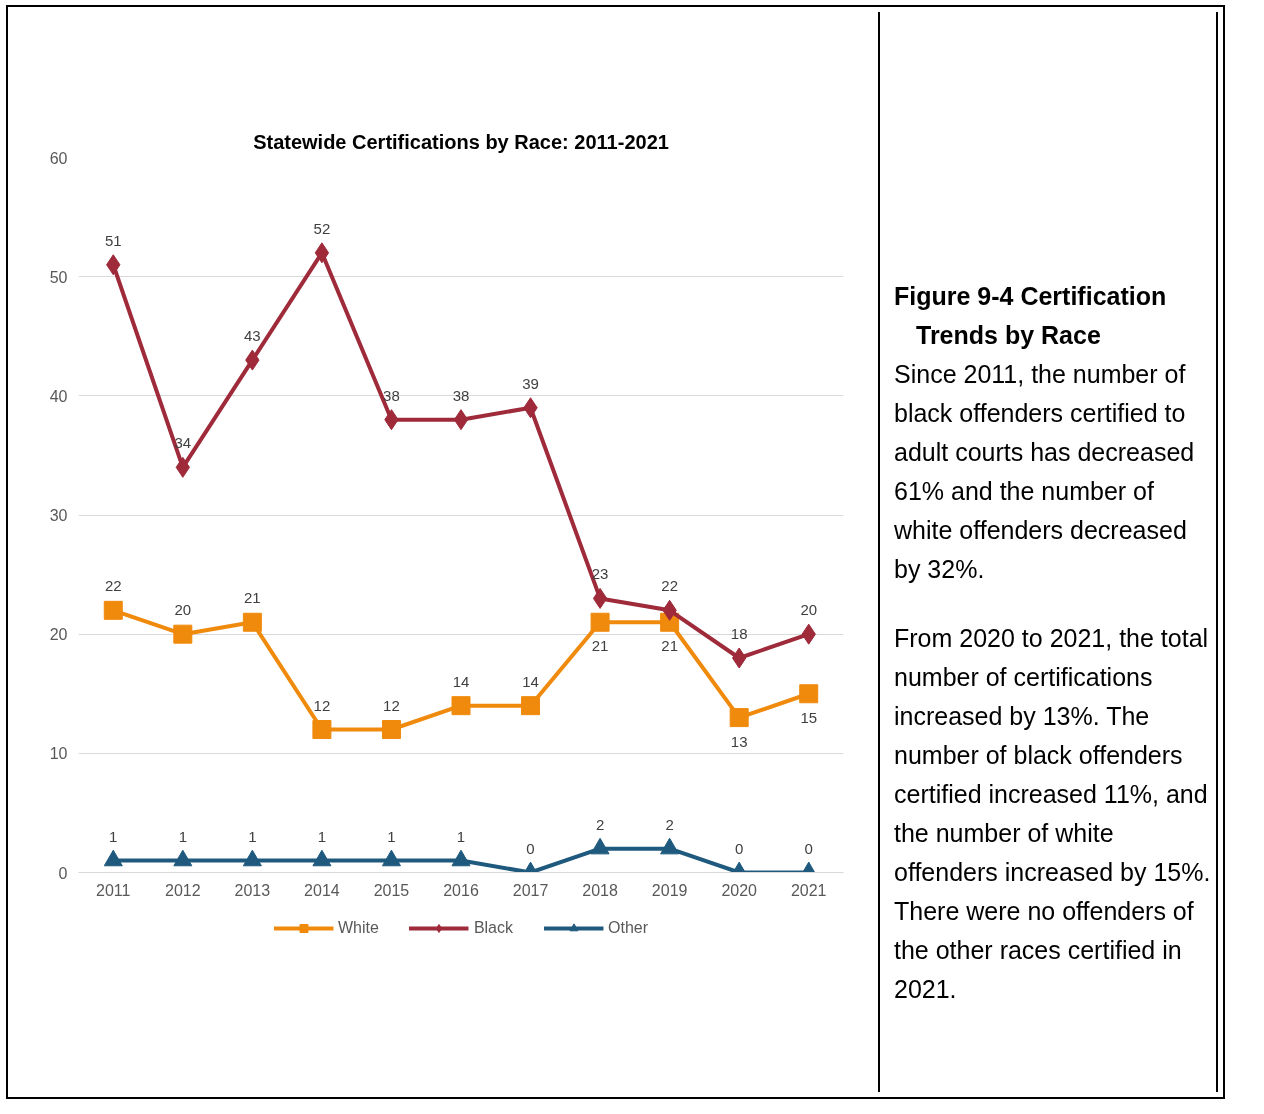  I want to click on x-tick-label: 2018, so click(600, 890).